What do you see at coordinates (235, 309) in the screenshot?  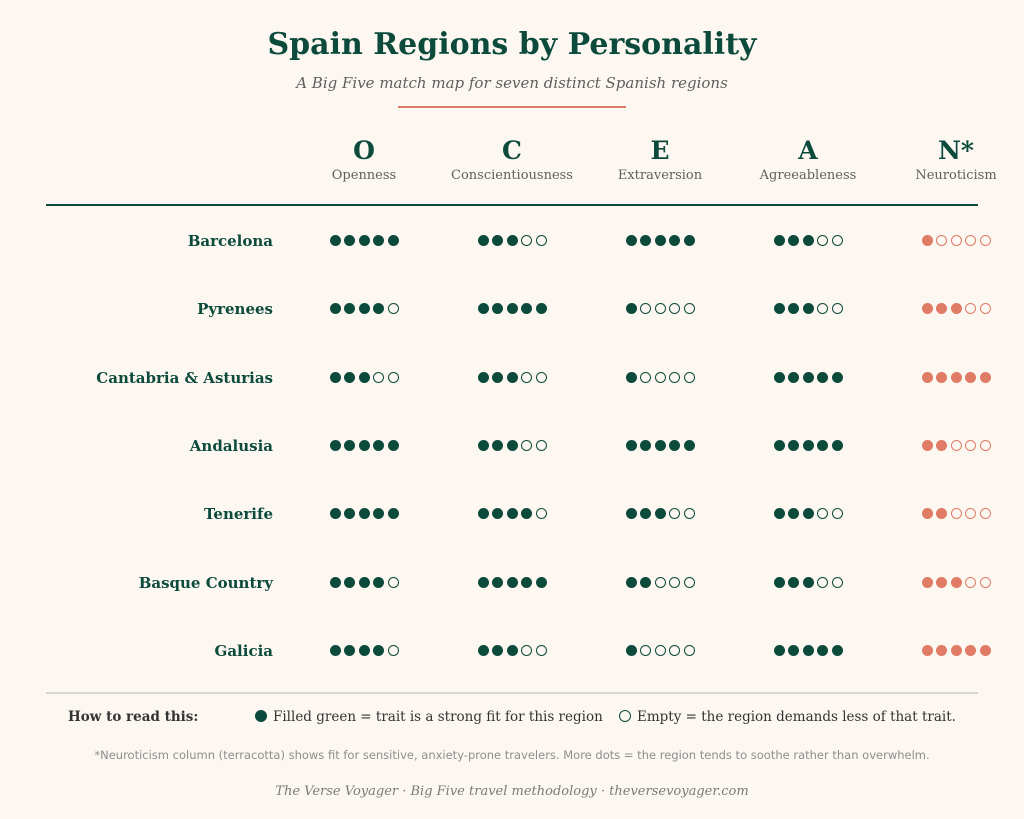 I see `region-label: Pyrenees` at bounding box center [235, 309].